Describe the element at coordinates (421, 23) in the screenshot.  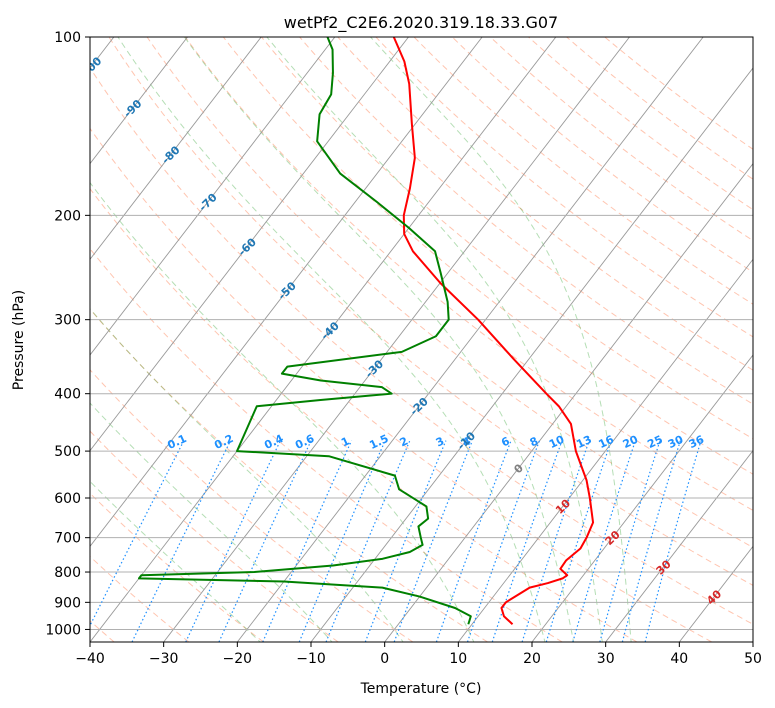
I see `chart-title: wetPf2_C2E6.2020.319.18.33.G07` at that location.